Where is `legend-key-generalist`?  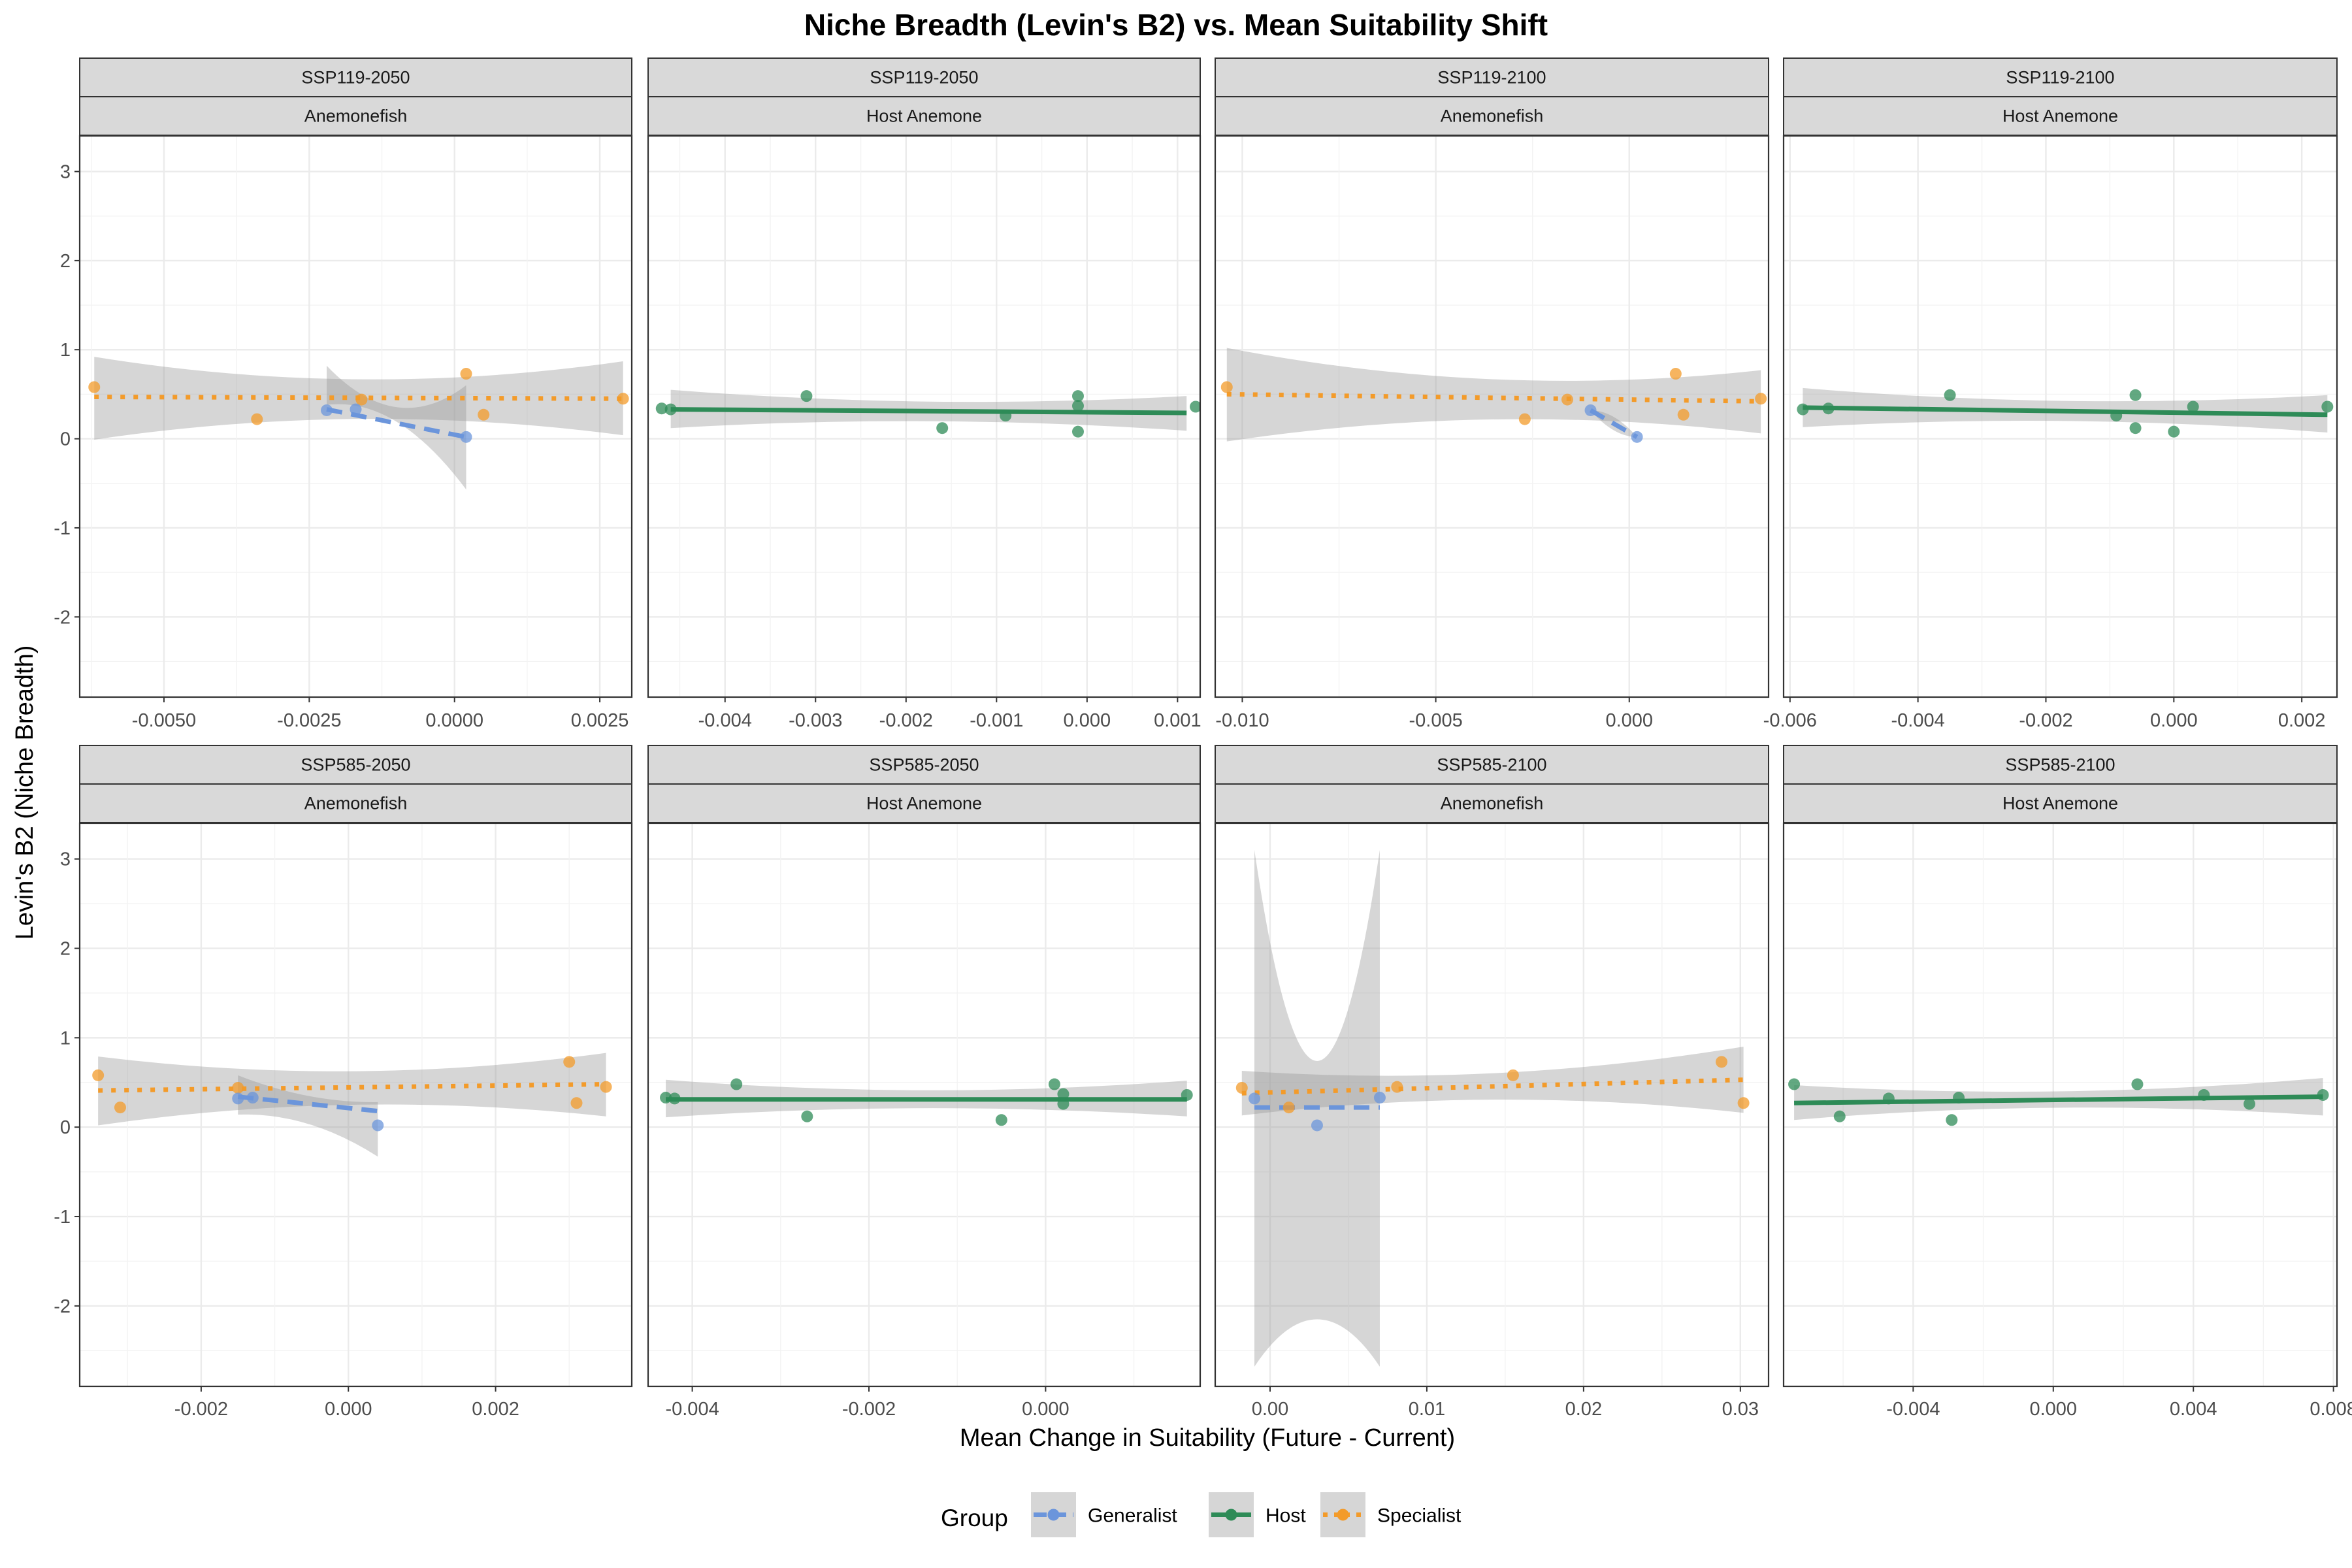
legend-key-generalist is located at coordinates (1053, 1514).